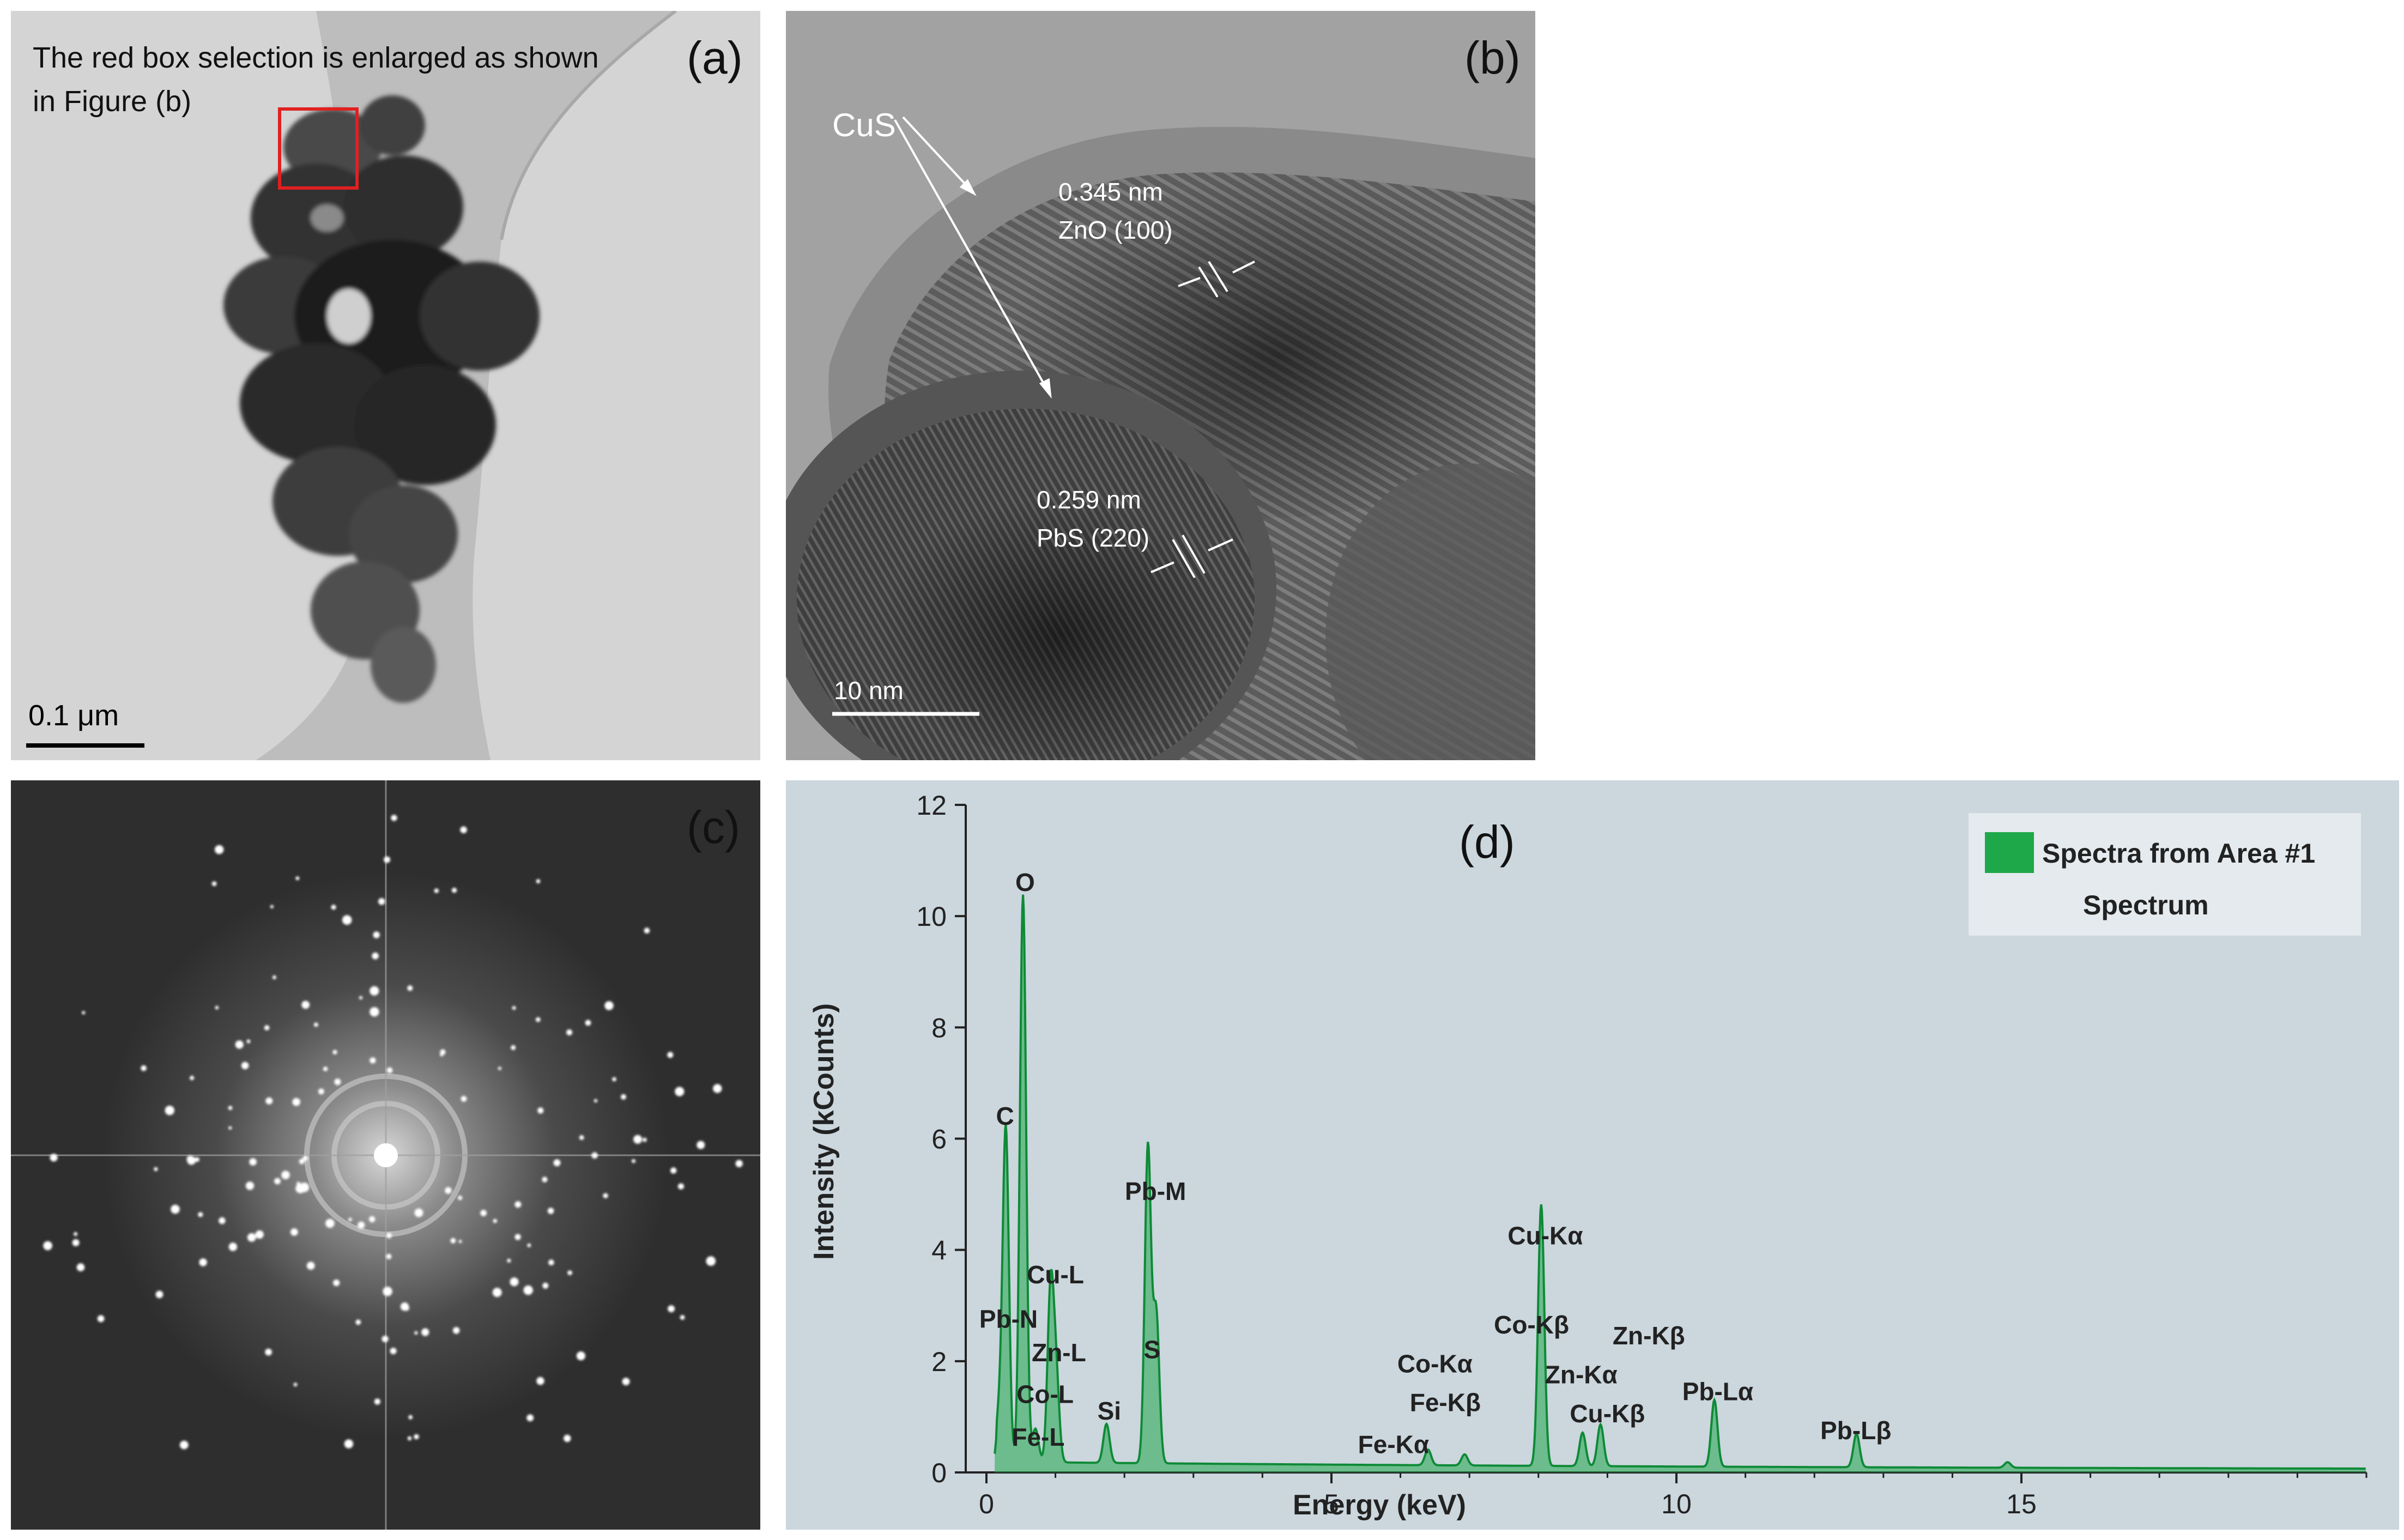 The image size is (2404, 1540). Describe the element at coordinates (1717, 1391) in the screenshot. I see `peak-label: Pb-Lα` at that location.